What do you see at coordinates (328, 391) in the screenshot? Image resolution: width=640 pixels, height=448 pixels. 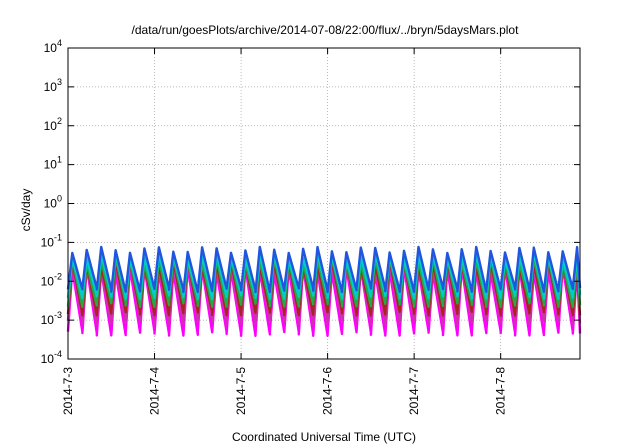 I see `x-tick-label: 2014-7-6` at bounding box center [328, 391].